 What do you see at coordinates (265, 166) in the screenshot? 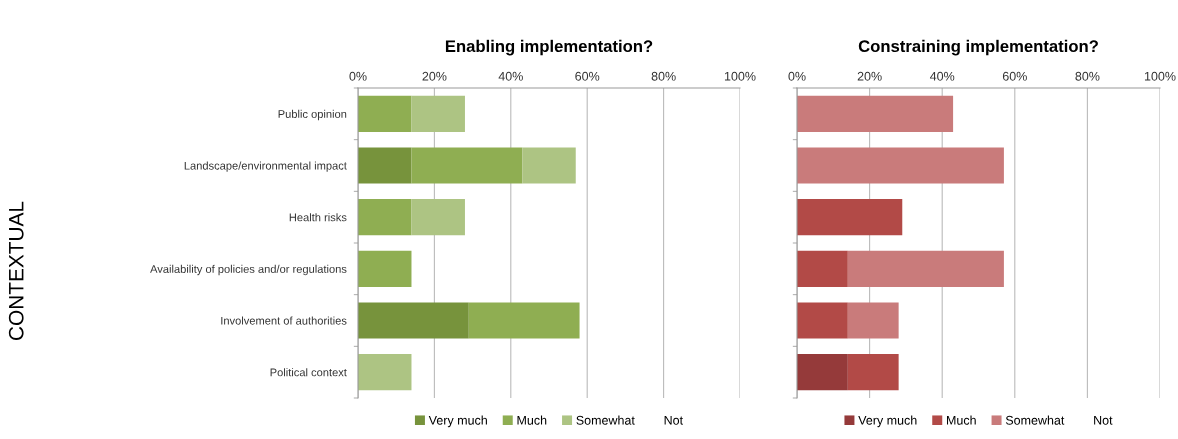
I see `y-tick-label: Landscape/environmental impact` at bounding box center [265, 166].